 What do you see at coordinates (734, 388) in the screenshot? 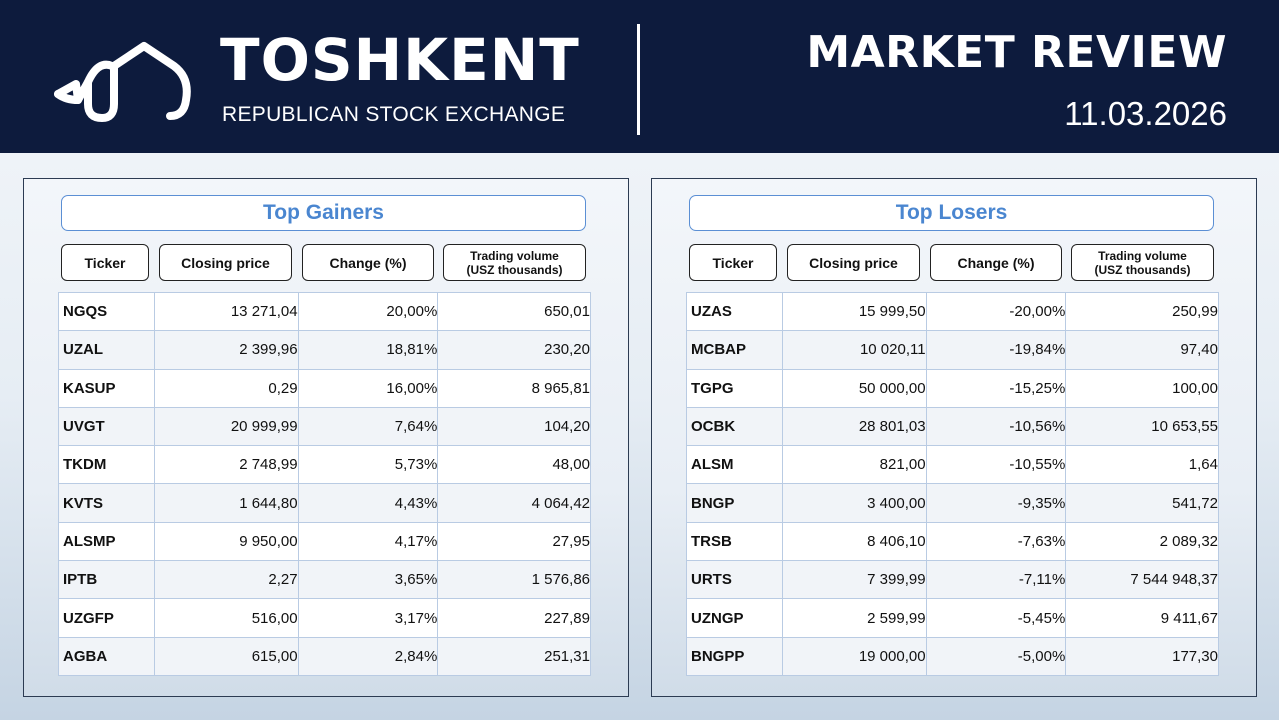
I see `ticker-cell: TGPG` at bounding box center [734, 388].